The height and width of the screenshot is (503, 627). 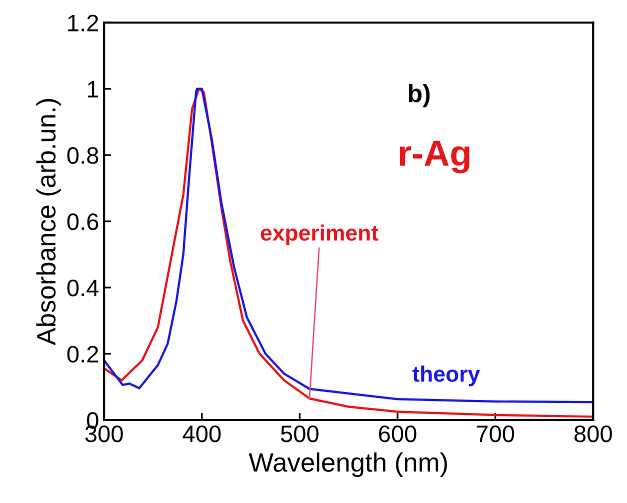 I want to click on annotation: b), so click(x=419, y=96).